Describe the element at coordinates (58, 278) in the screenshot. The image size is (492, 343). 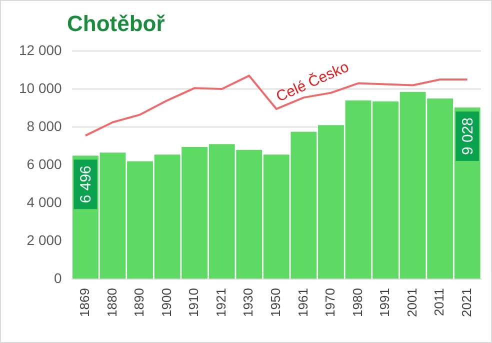
I see `y-tick-label: 0` at that location.